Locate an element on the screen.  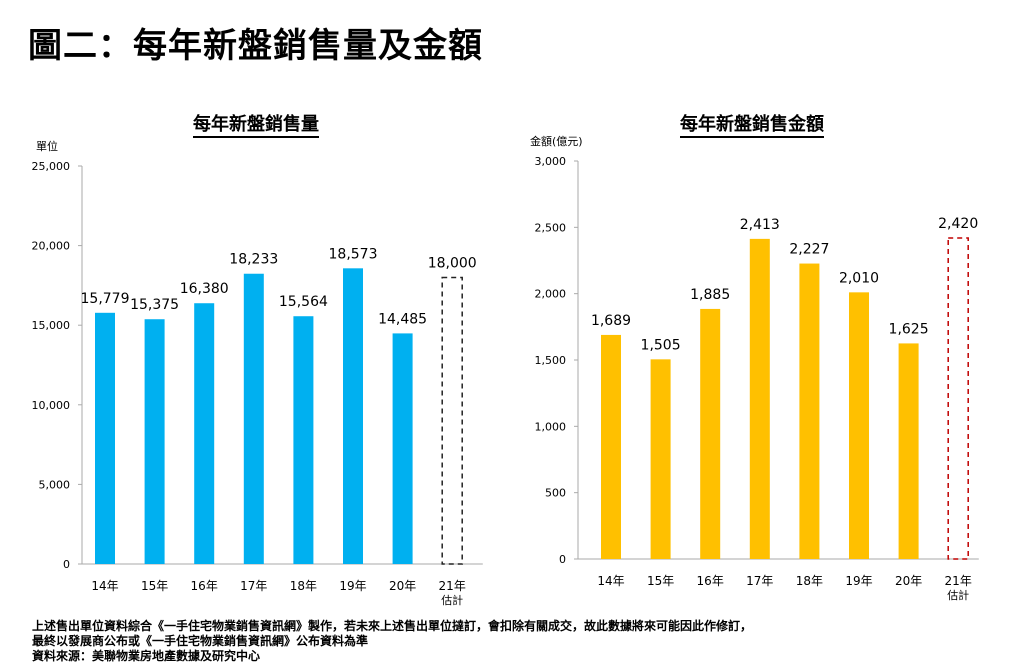
y-tick-label: 10,000 is located at coordinates (51, 405).